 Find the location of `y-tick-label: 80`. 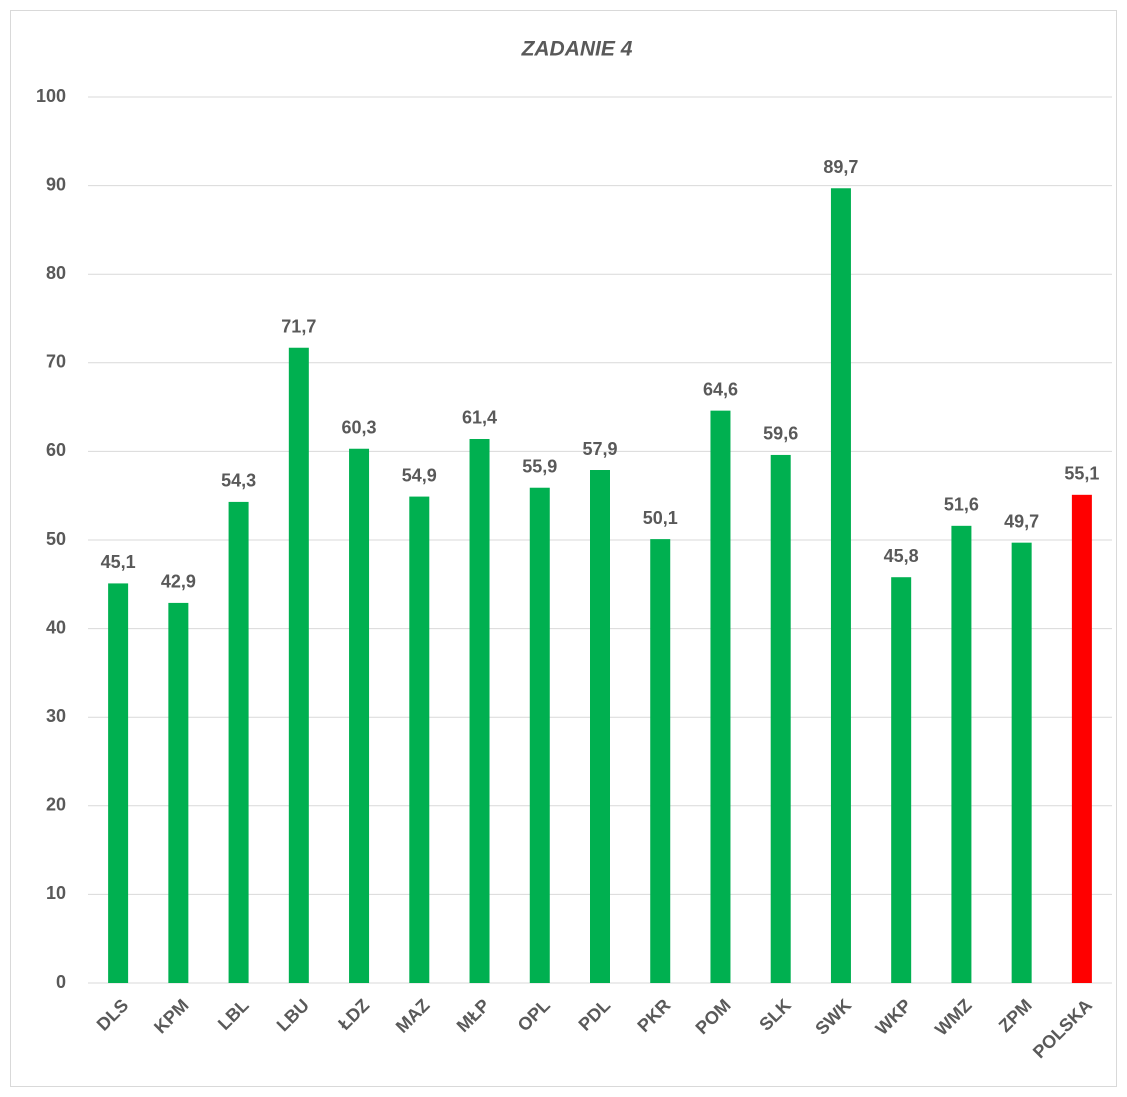

y-tick-label: 80 is located at coordinates (56, 273).